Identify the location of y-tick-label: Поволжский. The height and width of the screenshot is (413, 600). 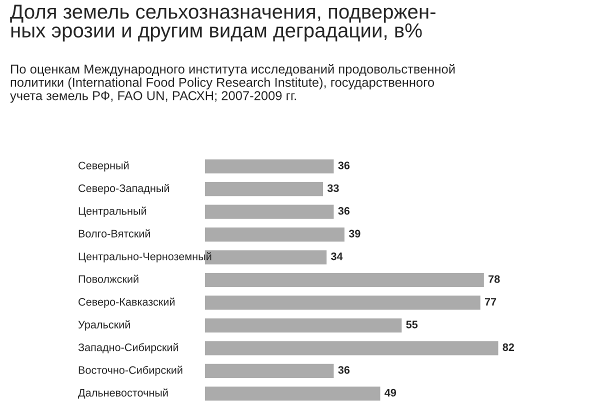
(108, 278).